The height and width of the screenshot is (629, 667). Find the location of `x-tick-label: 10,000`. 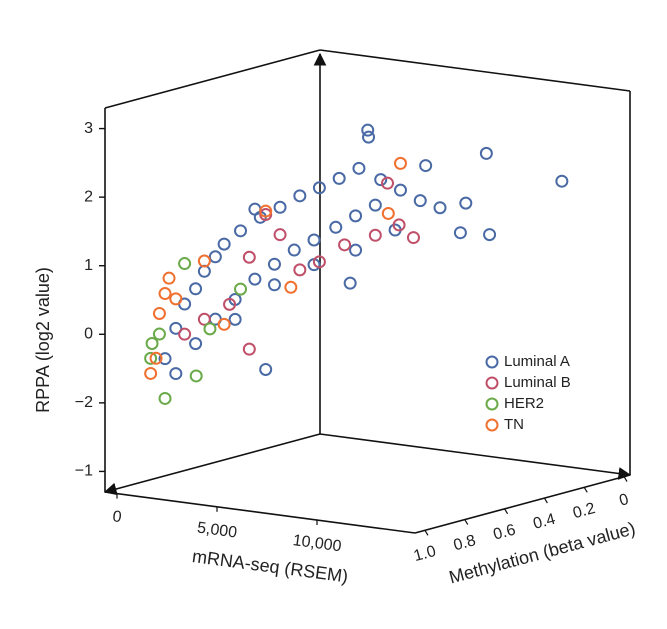

x-tick-label: 10,000 is located at coordinates (317, 543).